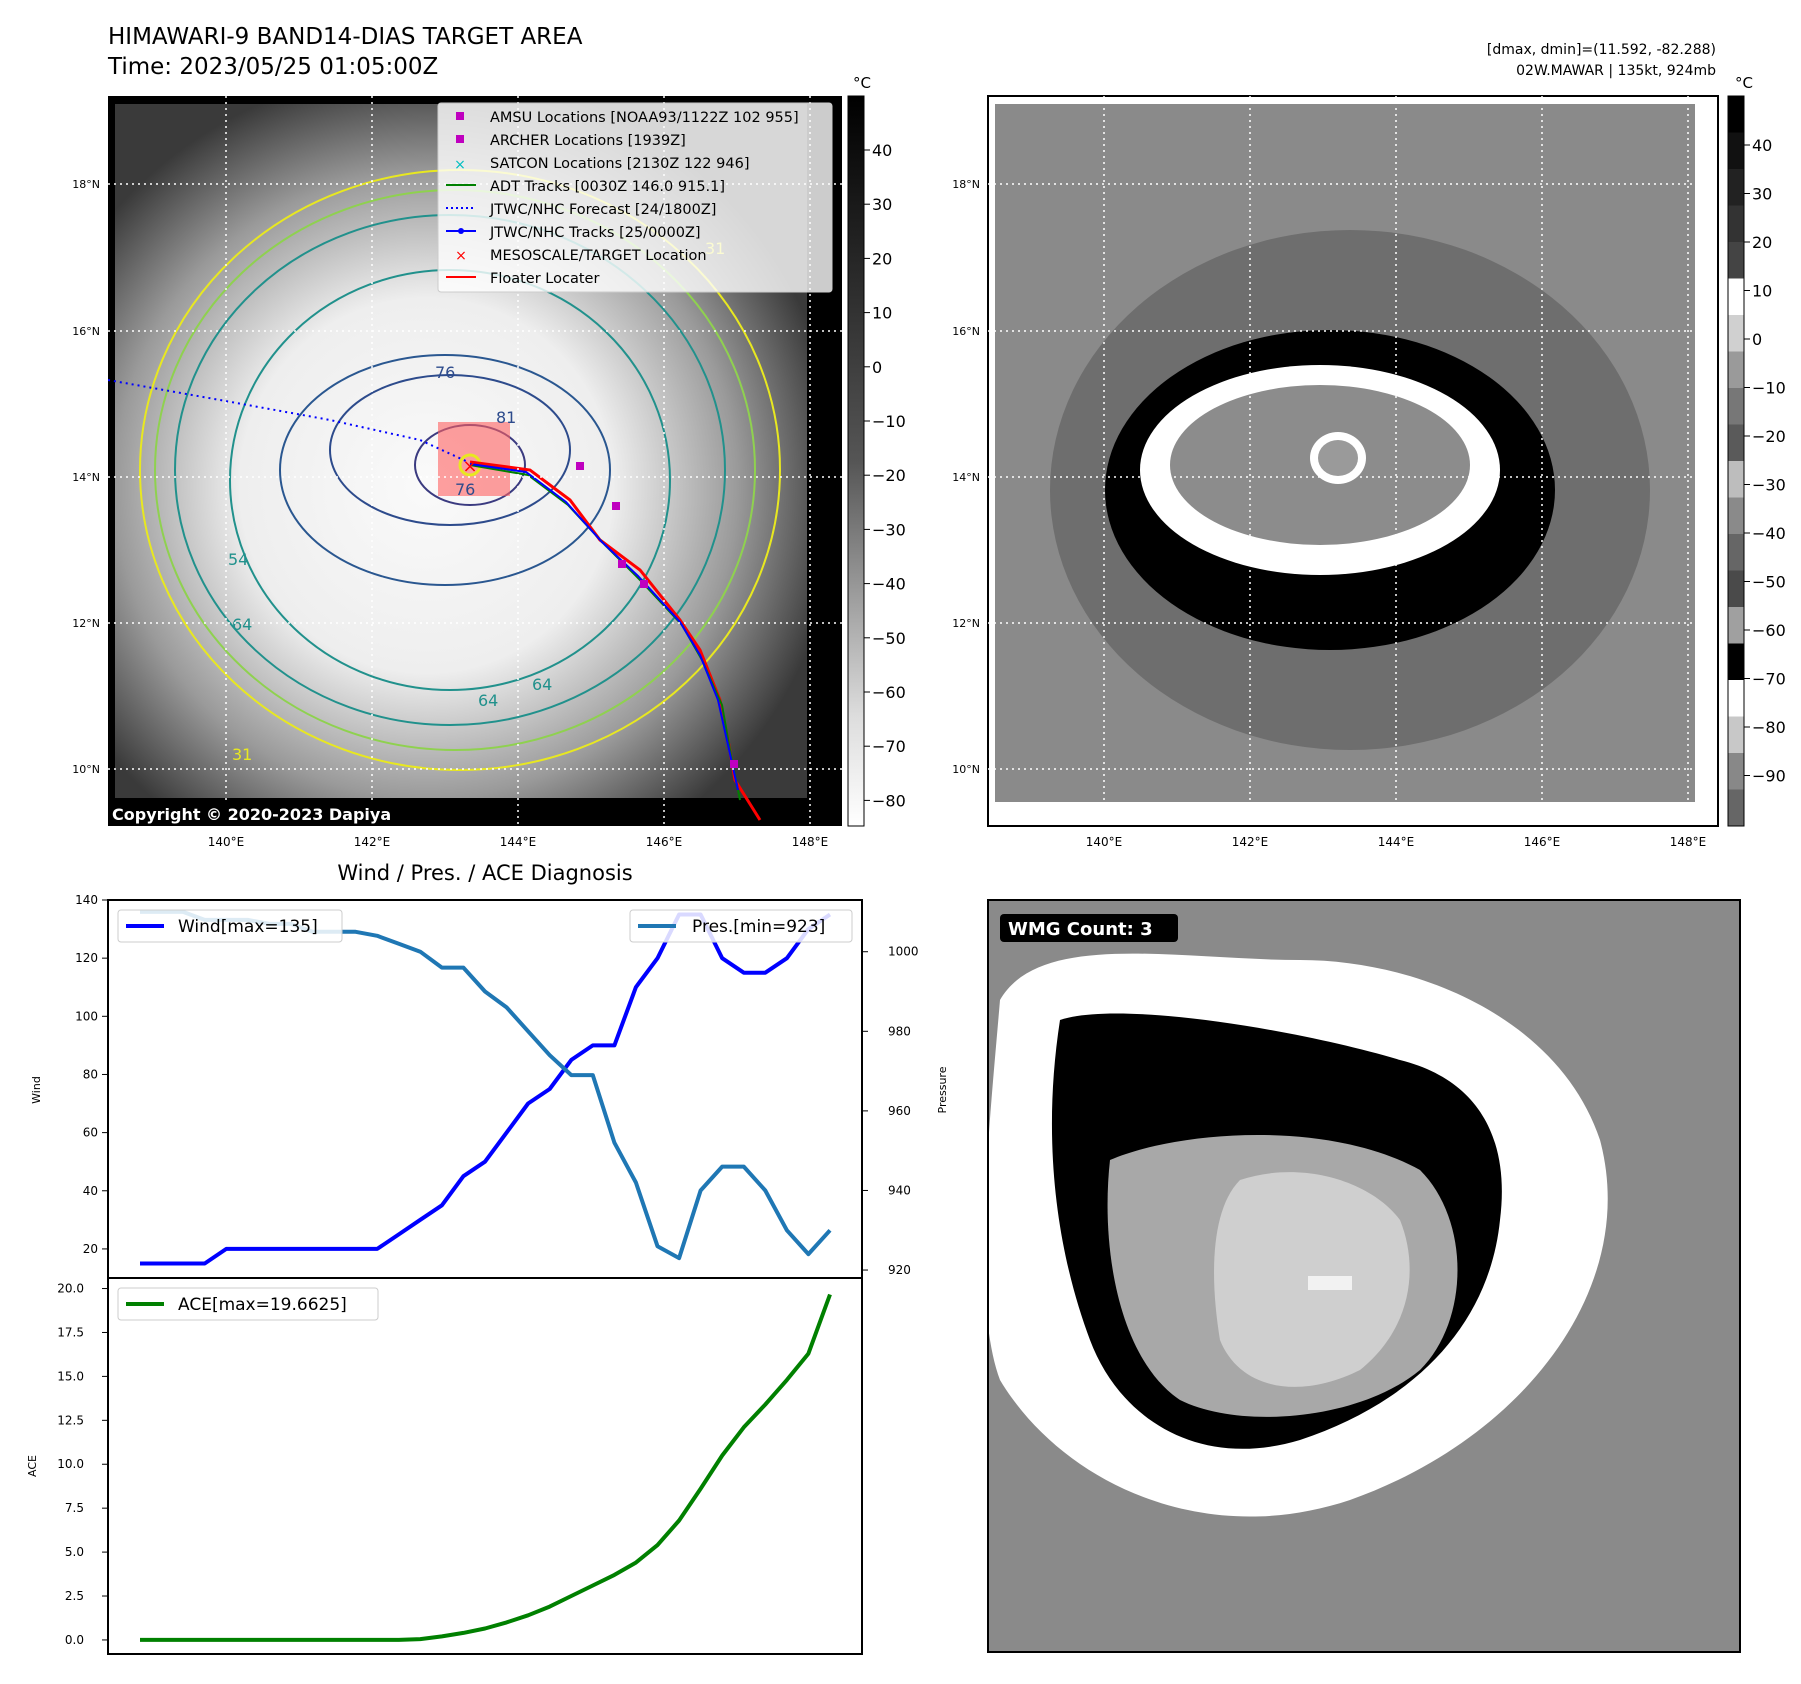  What do you see at coordinates (664, 842) in the screenshot?
I see `lon-tick: 146°E` at bounding box center [664, 842].